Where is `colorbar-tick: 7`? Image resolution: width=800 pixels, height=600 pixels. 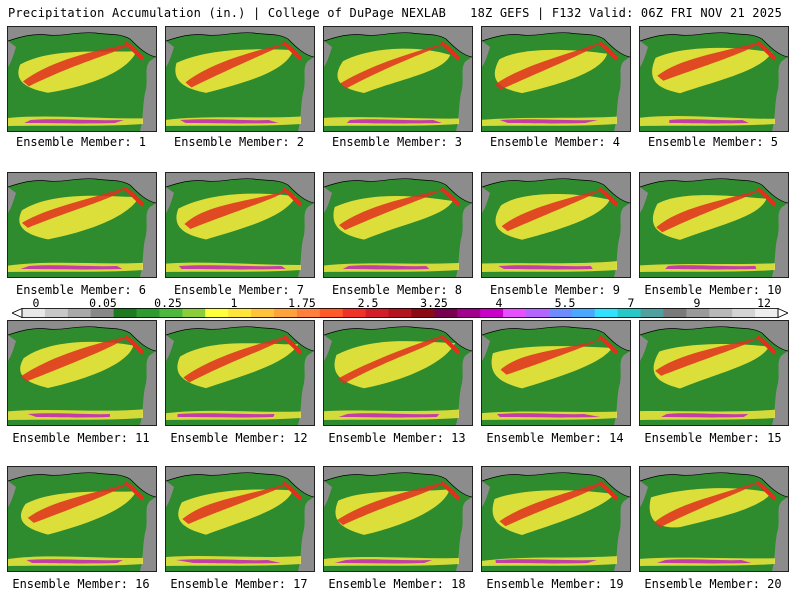
colorbar-tick: 7 is located at coordinates (631, 303).